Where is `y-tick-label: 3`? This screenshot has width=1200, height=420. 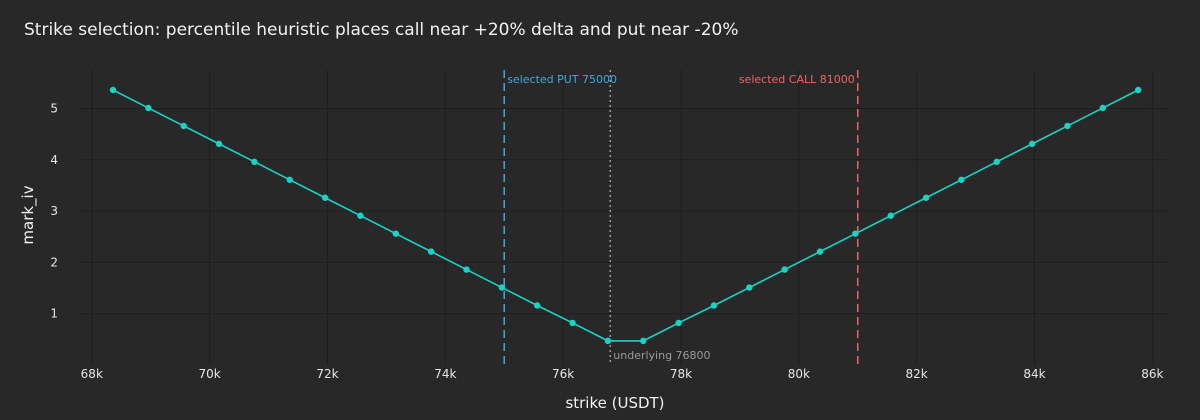 y-tick-label: 3 is located at coordinates (54, 211).